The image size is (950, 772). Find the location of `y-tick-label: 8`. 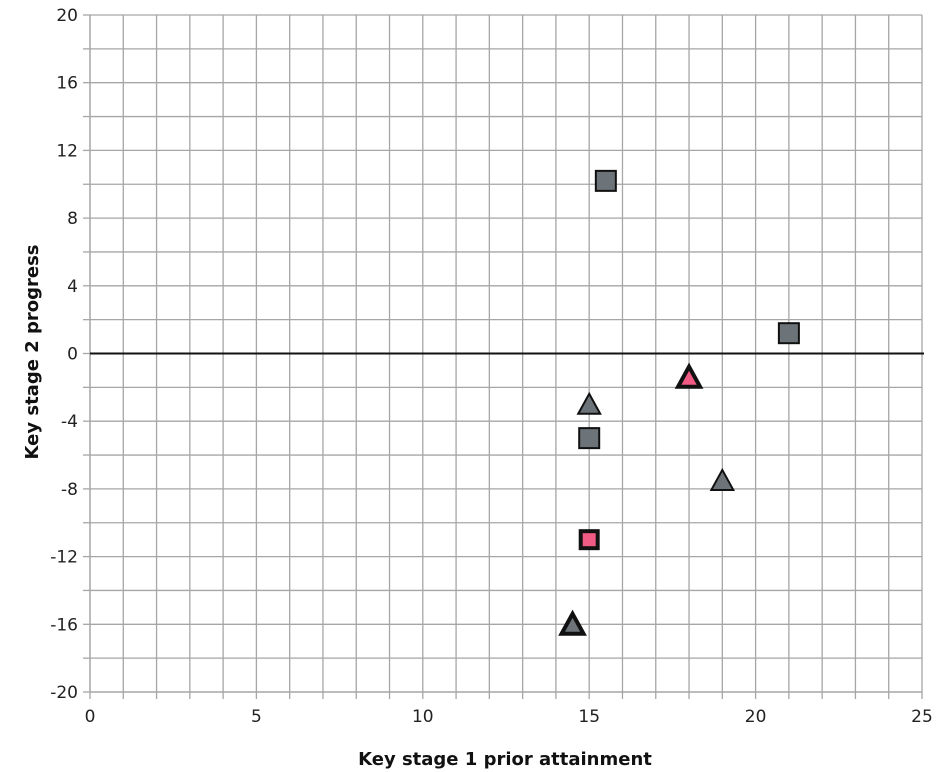

y-tick-label: 8 is located at coordinates (72, 219).